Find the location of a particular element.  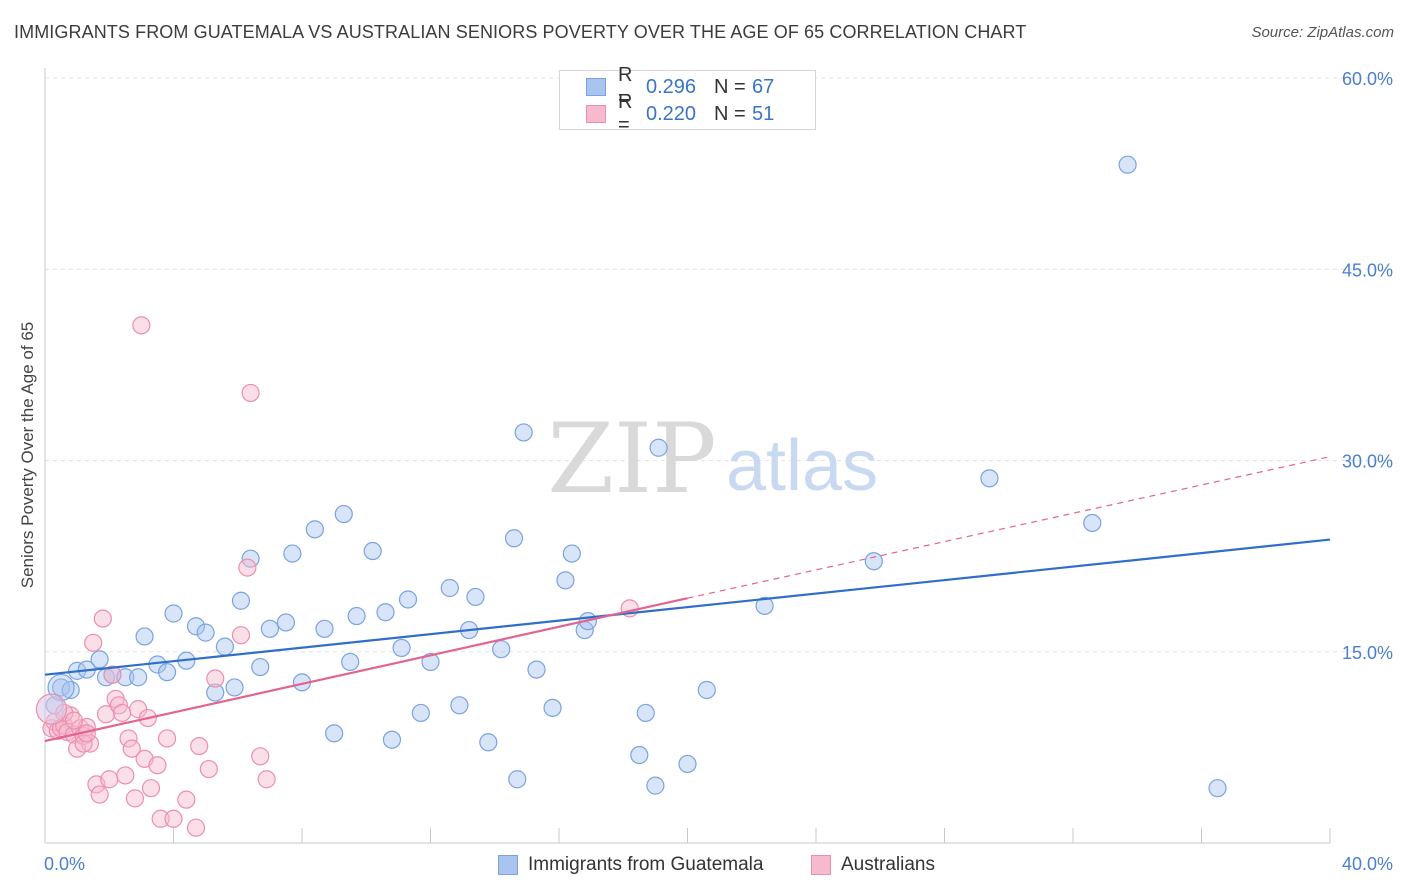

legend-n-value: 67 is located at coordinates (763, 86).